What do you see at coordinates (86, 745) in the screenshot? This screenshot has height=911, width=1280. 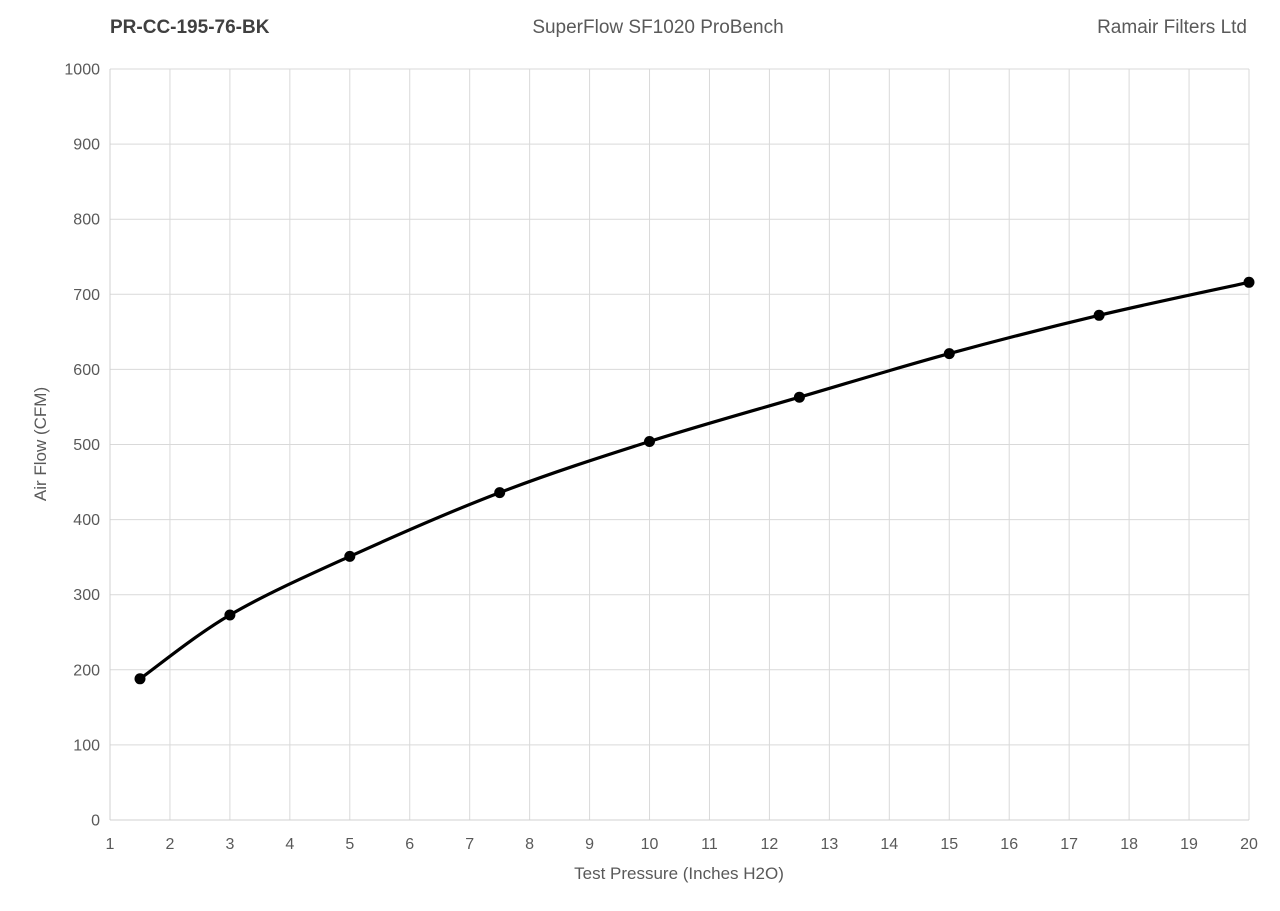 I see `y-tick-label: 100` at bounding box center [86, 745].